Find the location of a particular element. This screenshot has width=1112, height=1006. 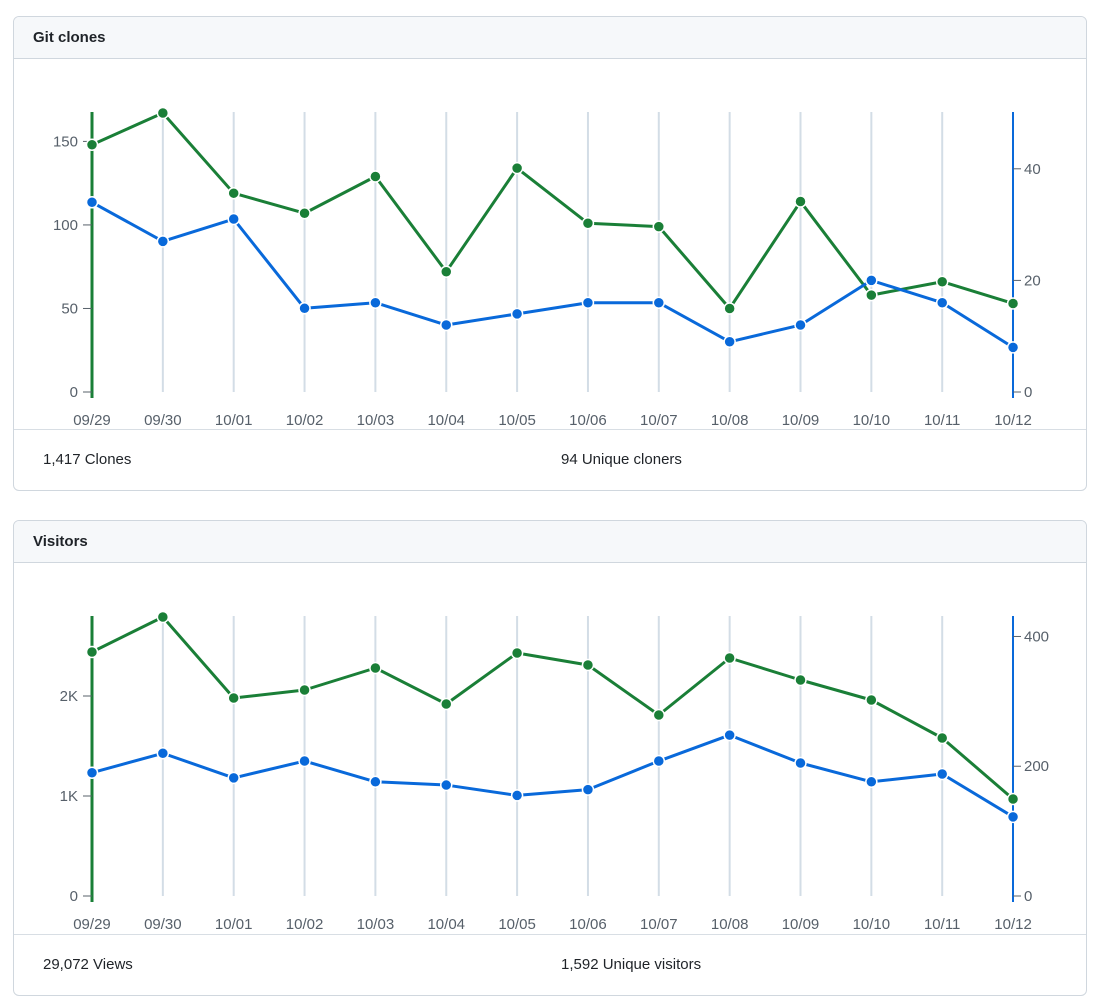

left-axis-tick-label: 2K is located at coordinates (69, 696).